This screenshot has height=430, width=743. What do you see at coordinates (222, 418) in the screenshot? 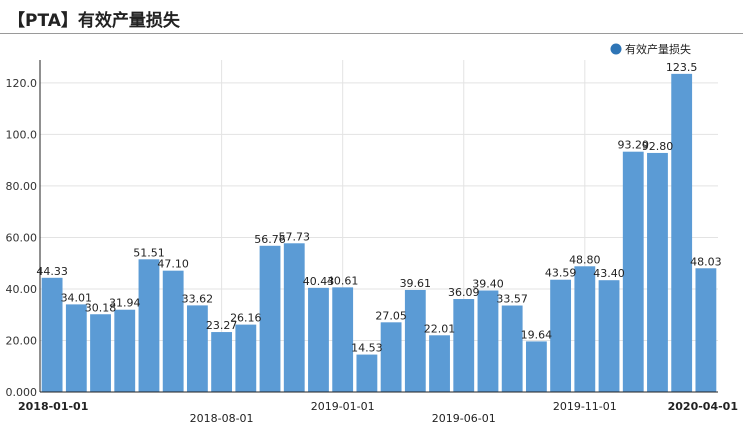
I see `x-tick-label: 2018-08-01` at bounding box center [222, 418].